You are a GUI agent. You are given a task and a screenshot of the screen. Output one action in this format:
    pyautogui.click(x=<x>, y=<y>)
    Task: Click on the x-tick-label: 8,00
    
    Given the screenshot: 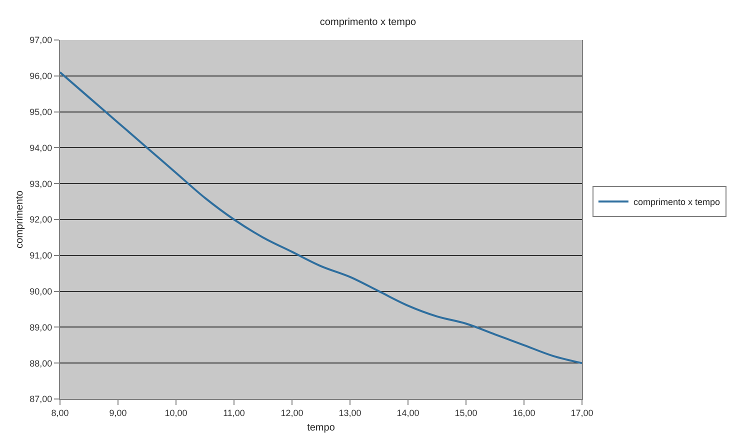 What is the action you would take?
    pyautogui.click(x=60, y=413)
    